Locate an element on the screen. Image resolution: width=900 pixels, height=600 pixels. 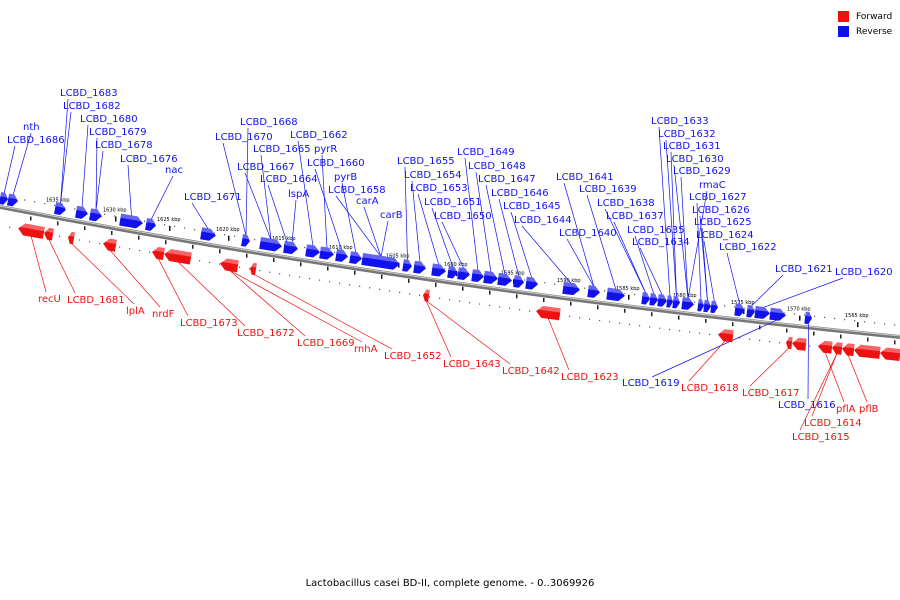
reverse-gene-label: LCBD_1660 is located at coordinates (336, 163).